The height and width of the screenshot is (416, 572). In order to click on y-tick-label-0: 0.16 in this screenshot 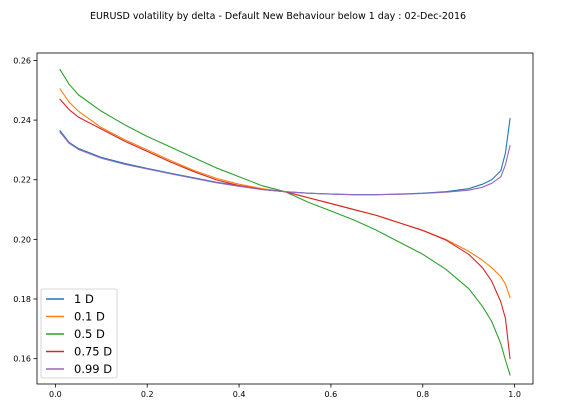, I will do `click(22, 359)`.